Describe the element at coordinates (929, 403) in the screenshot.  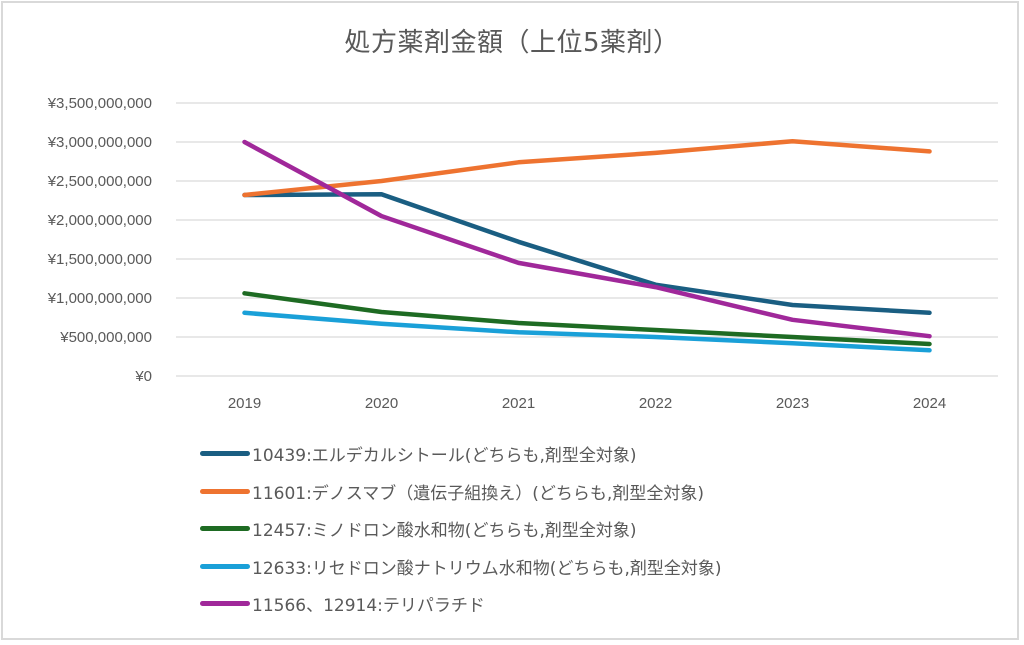
I see `x-tick-label: 2024` at that location.